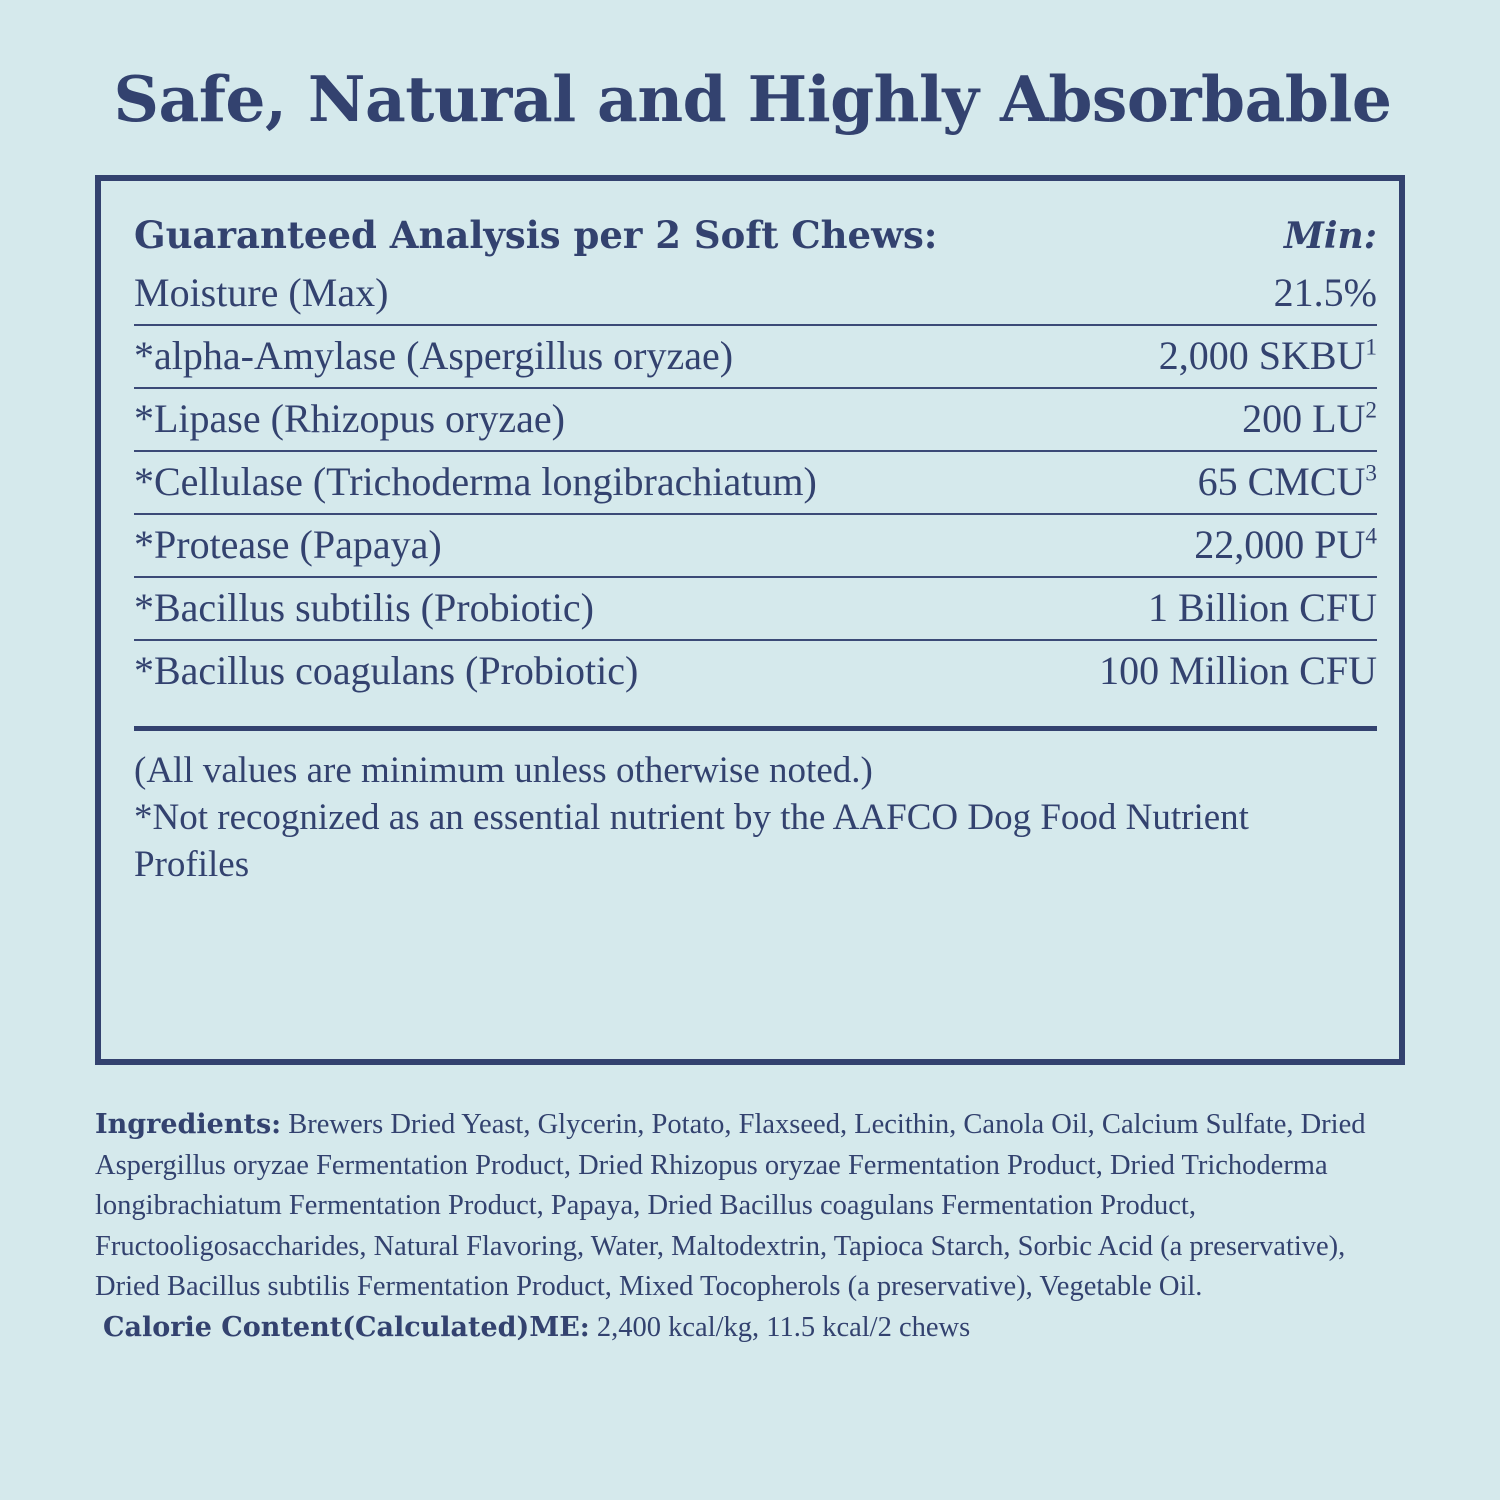 The height and width of the screenshot is (1500, 1500). What do you see at coordinates (386, 670) in the screenshot?
I see `analysis-row-name: *Bacillus coagulans (Probiotic)` at bounding box center [386, 670].